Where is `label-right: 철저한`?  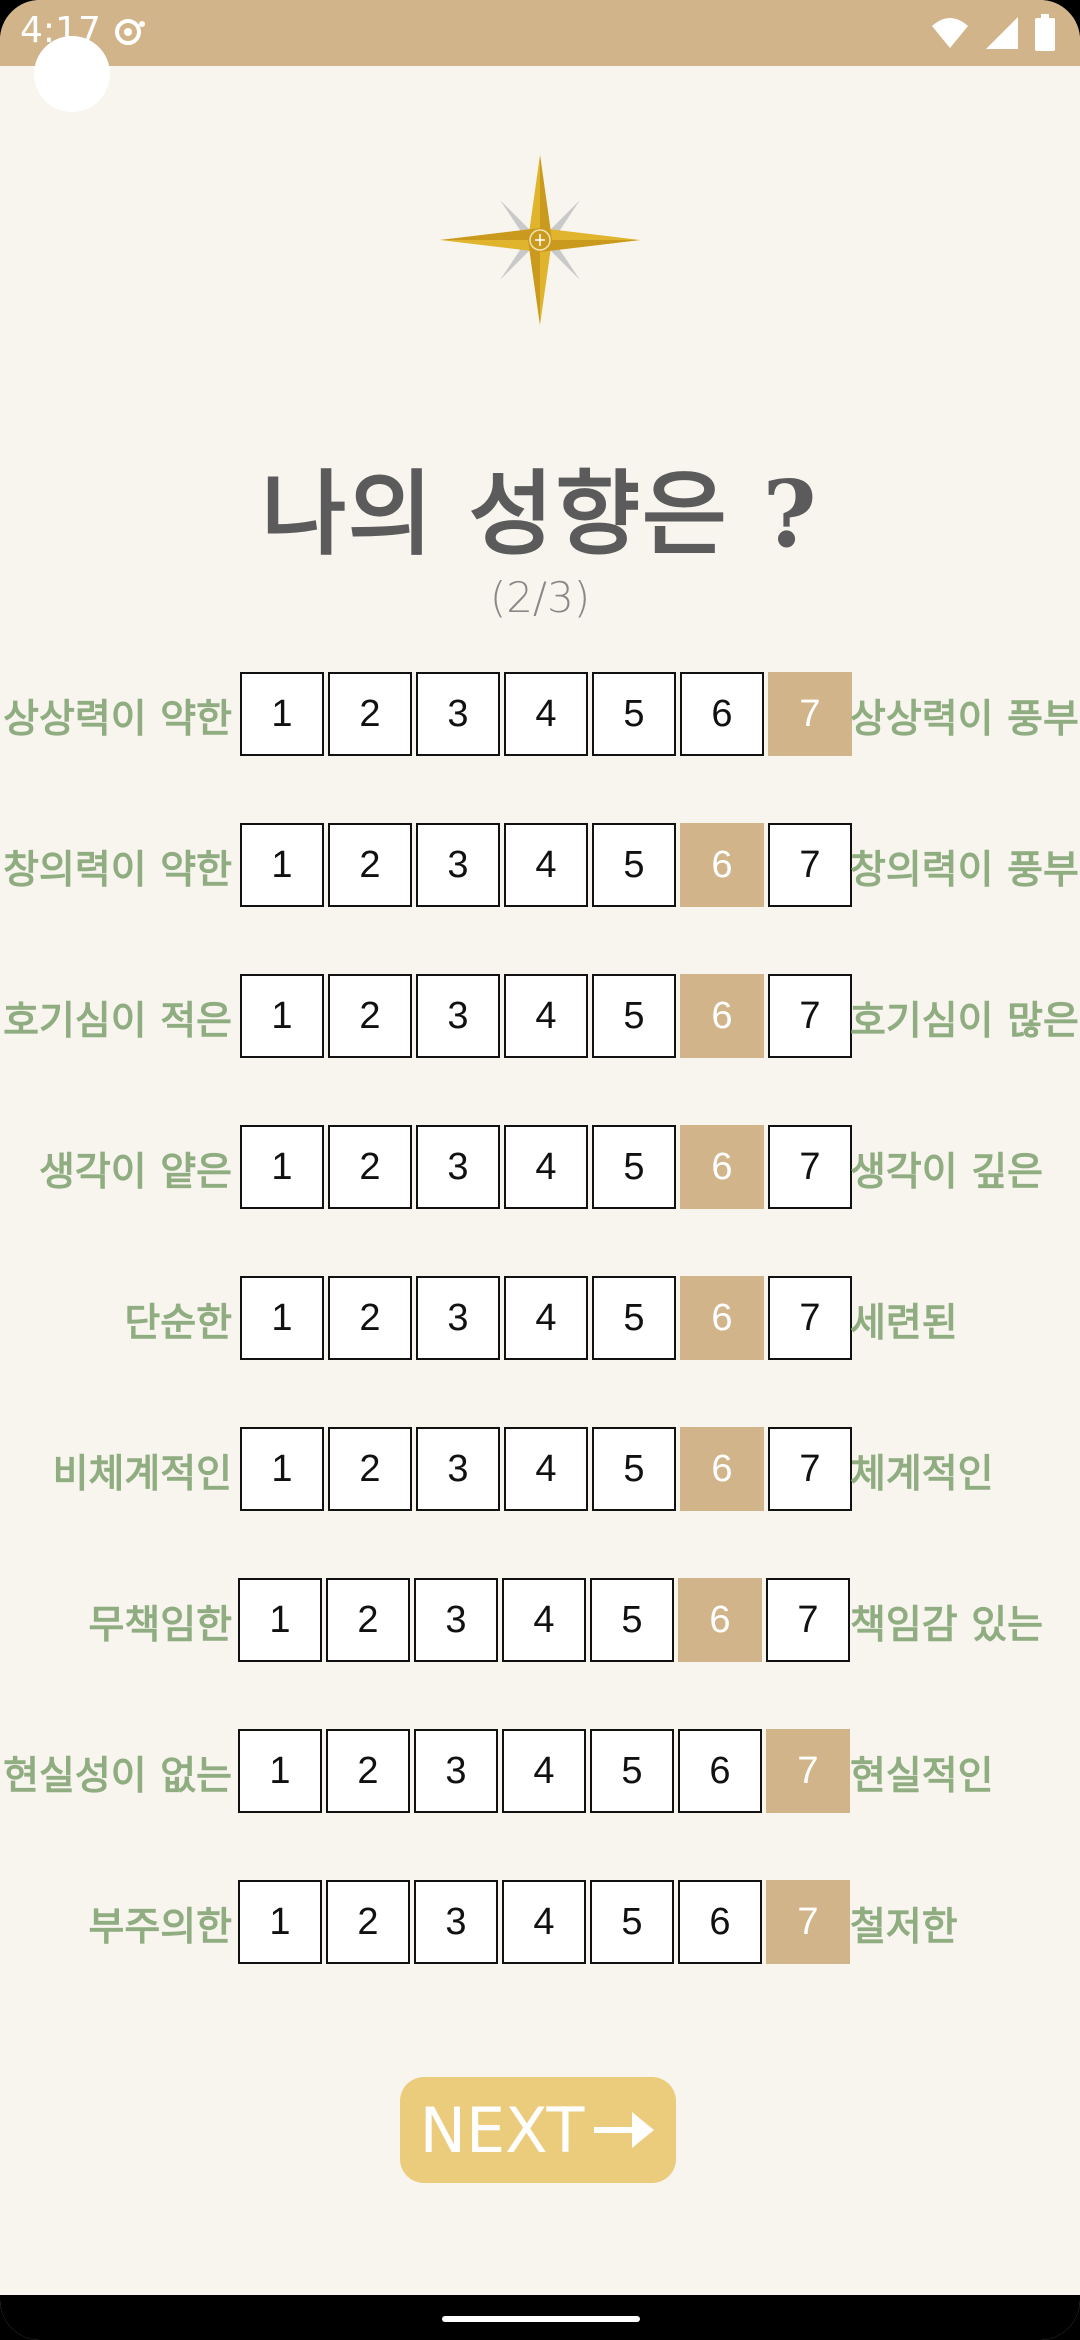 label-right: 철저한 is located at coordinates (904, 1927).